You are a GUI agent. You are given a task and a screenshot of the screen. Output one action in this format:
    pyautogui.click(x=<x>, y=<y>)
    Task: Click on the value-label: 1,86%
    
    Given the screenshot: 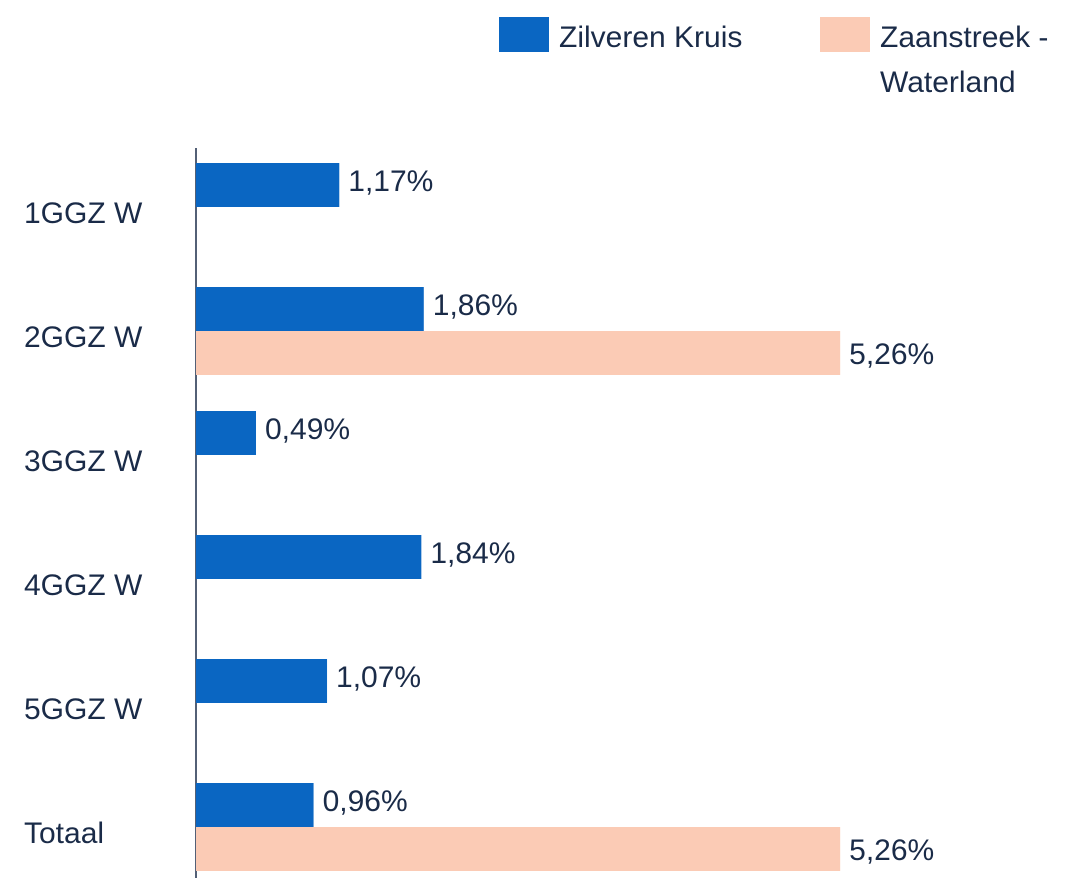 What is the action you would take?
    pyautogui.click(x=475, y=305)
    